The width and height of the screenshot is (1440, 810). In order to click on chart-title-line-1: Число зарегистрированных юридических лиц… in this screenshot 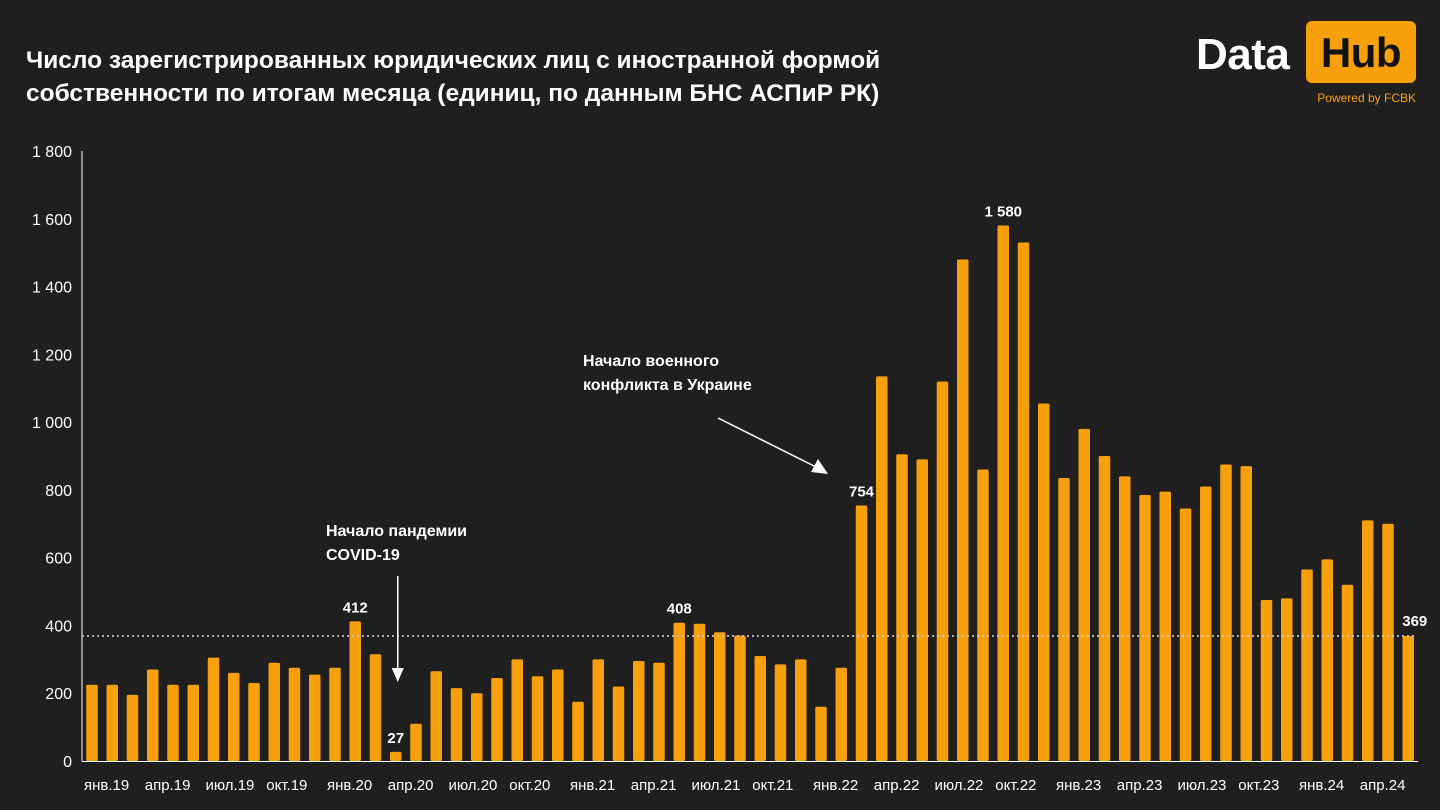, I will do `click(453, 60)`.